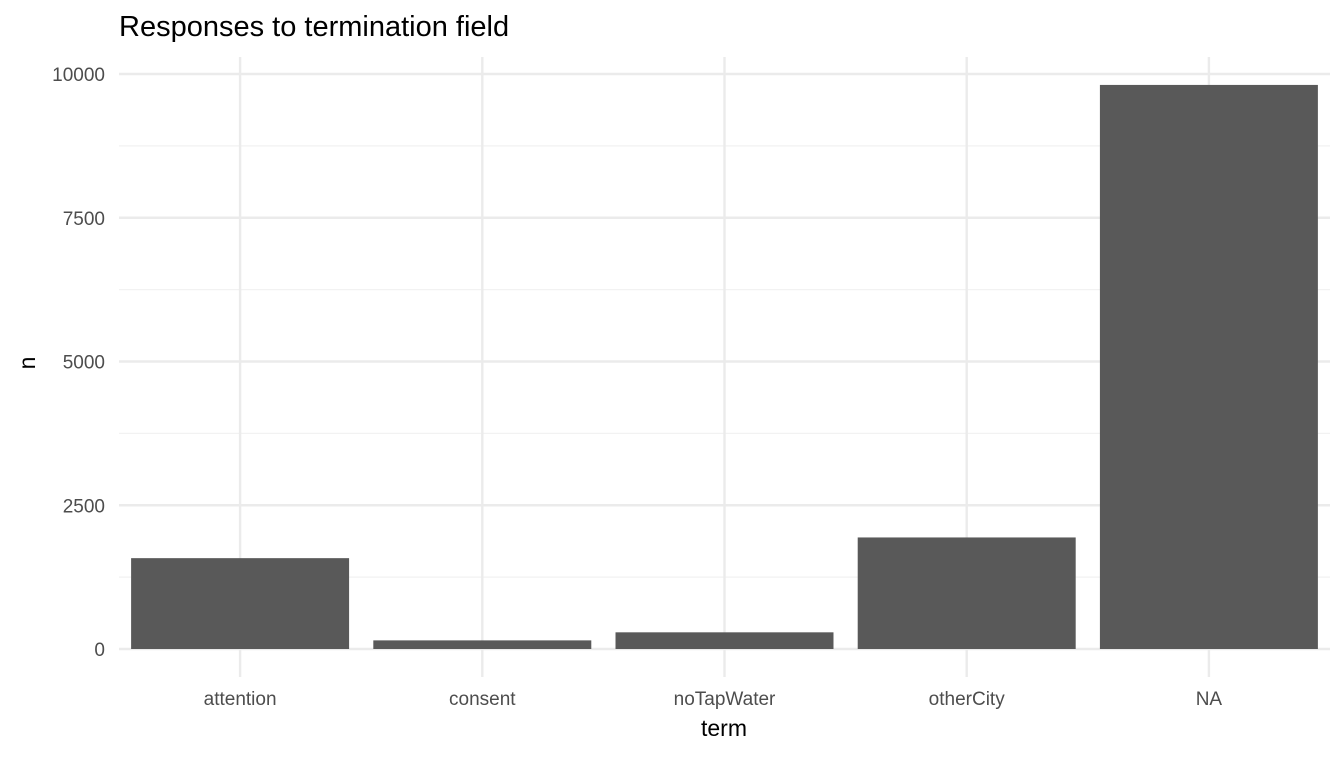 The image size is (1344, 761). Describe the element at coordinates (967, 699) in the screenshot. I see `x-tick-label: otherCity` at that location.